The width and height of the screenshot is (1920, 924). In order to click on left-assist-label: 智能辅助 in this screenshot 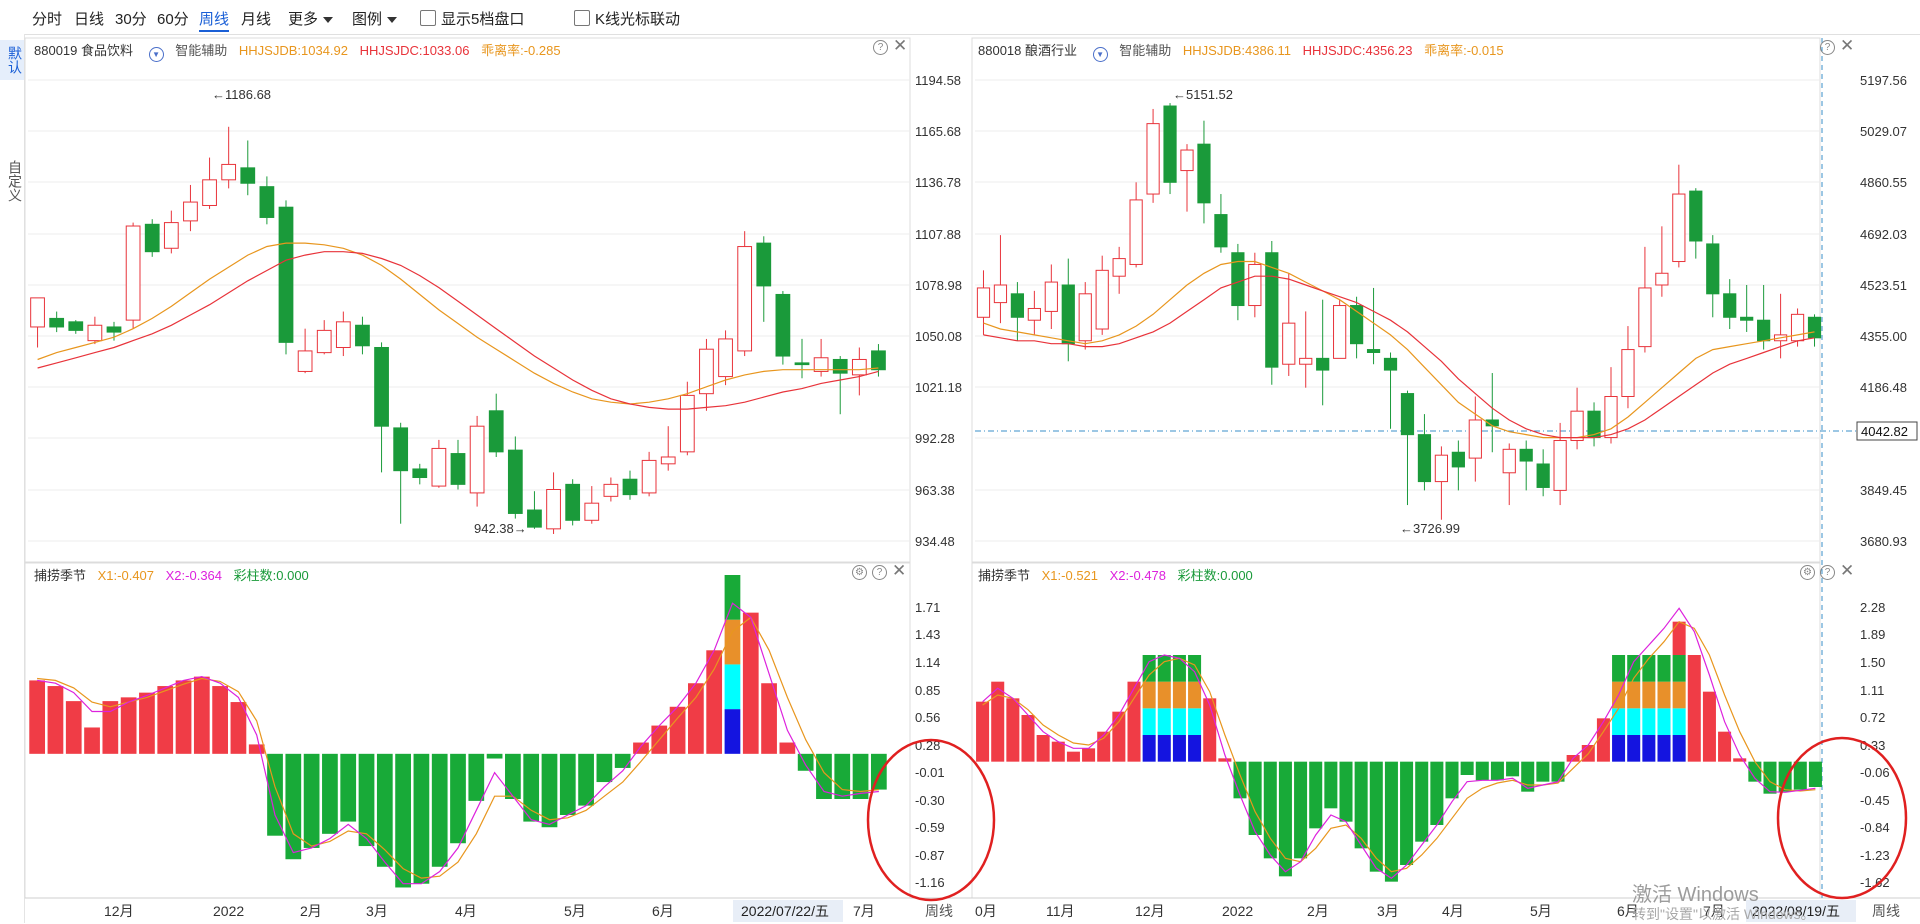, I will do `click(201, 50)`.